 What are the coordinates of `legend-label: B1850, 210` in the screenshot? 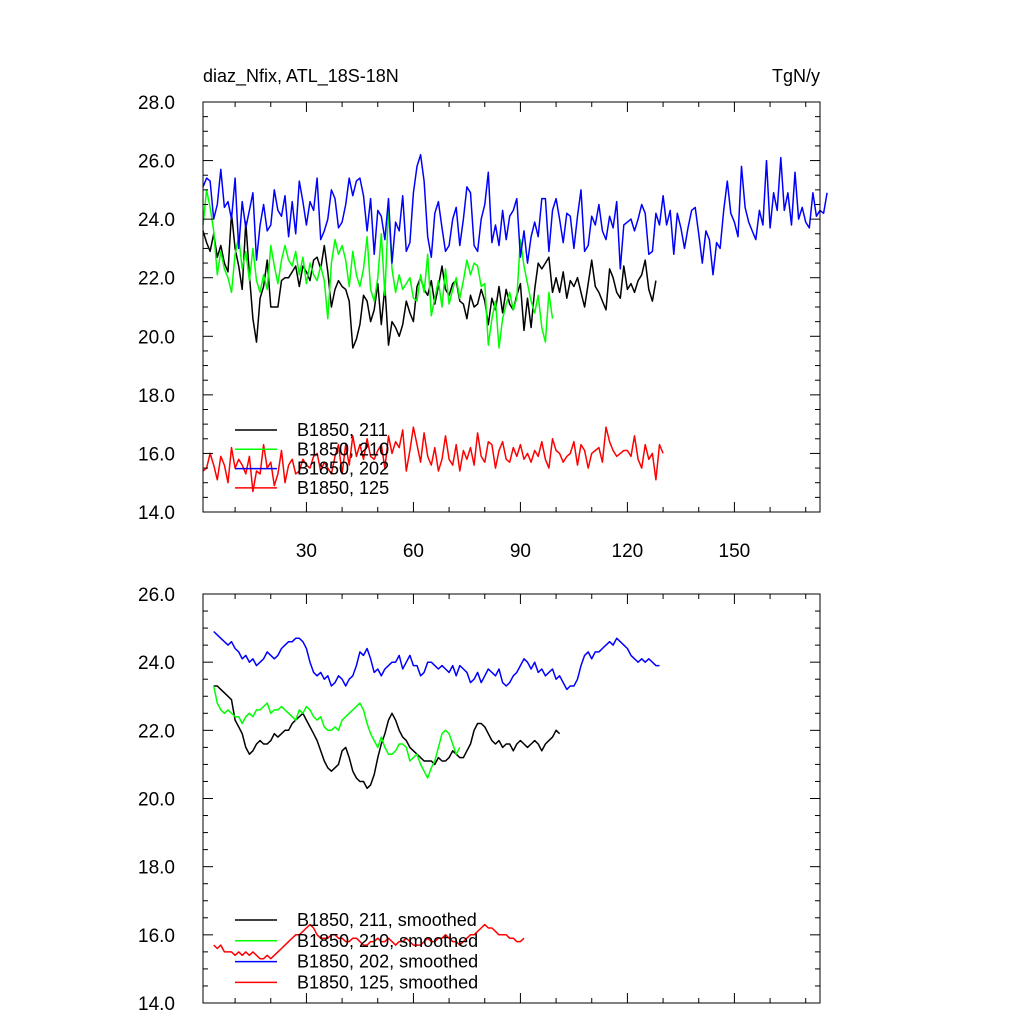 It's located at (343, 449).